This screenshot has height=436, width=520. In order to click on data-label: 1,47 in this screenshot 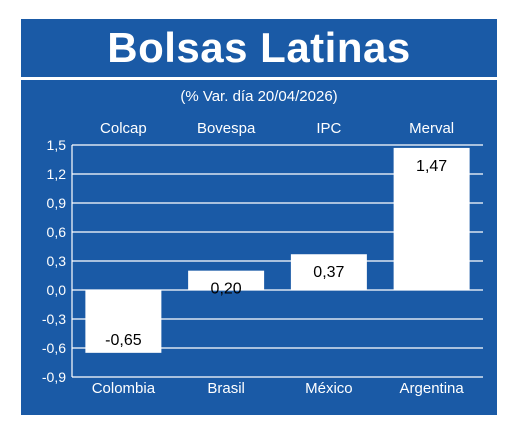, I will do `click(431, 166)`.